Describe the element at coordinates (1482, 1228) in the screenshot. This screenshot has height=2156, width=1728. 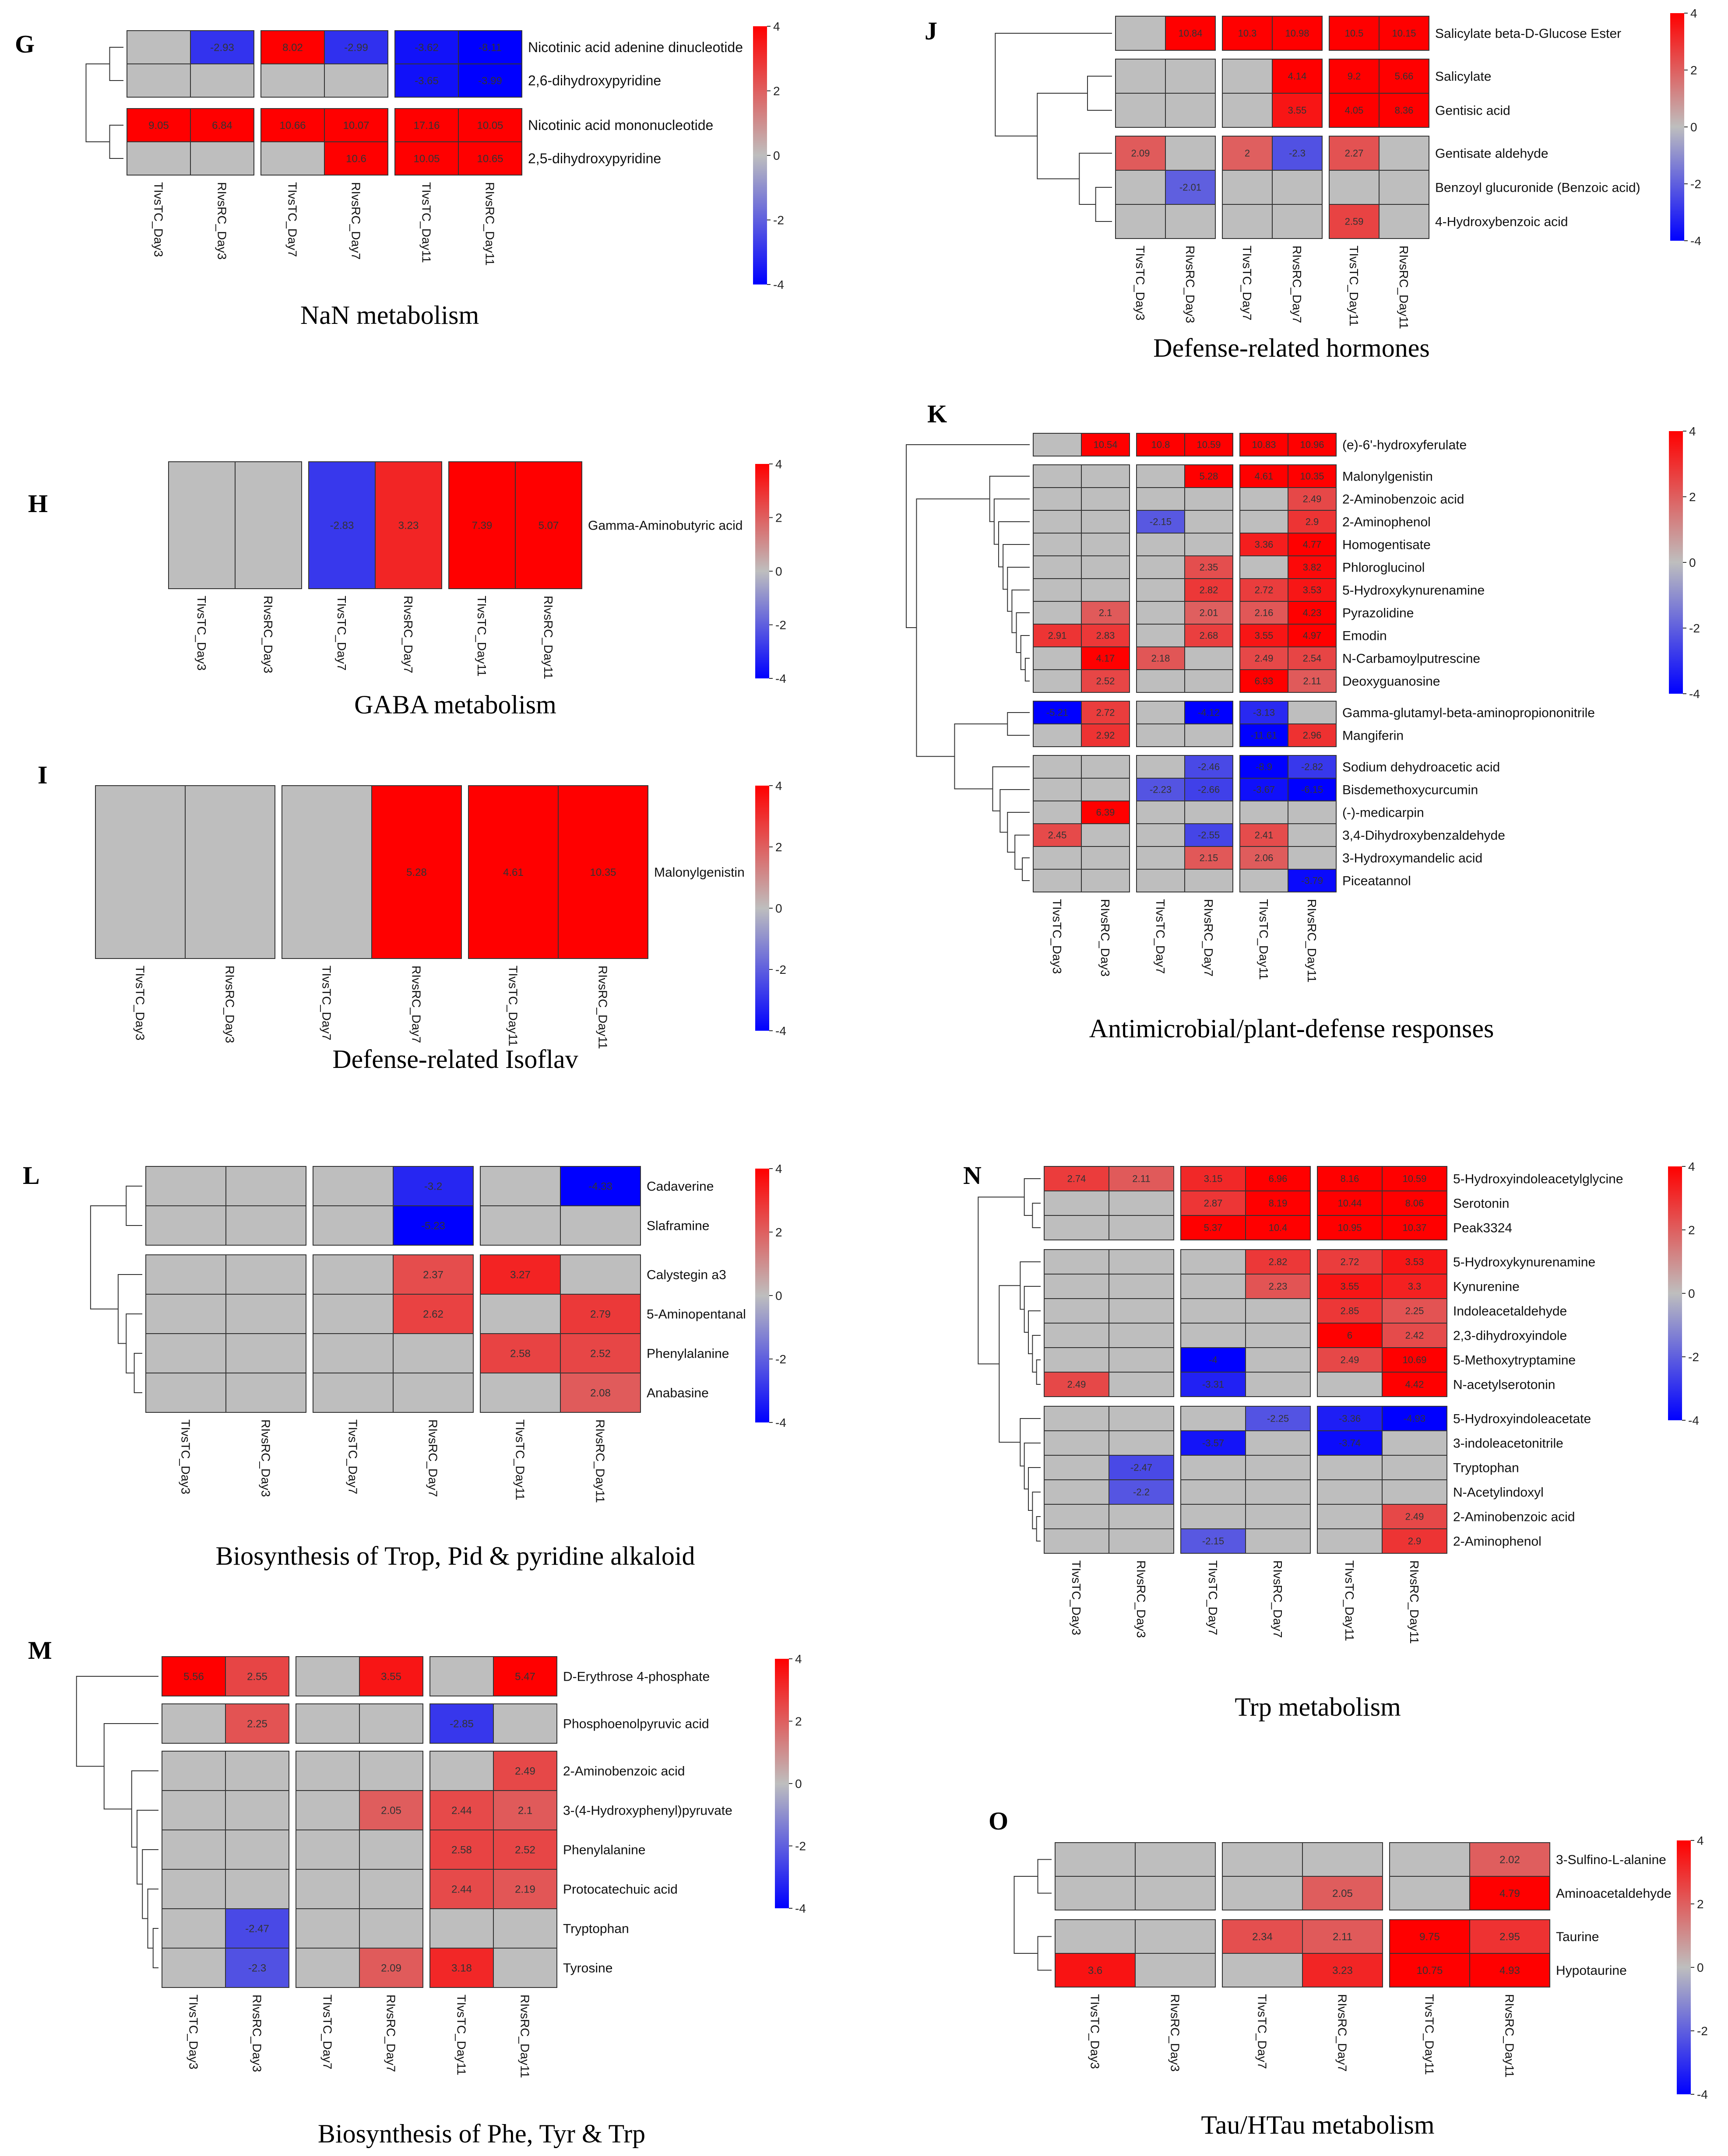
I see `row-label: Peak3324` at that location.